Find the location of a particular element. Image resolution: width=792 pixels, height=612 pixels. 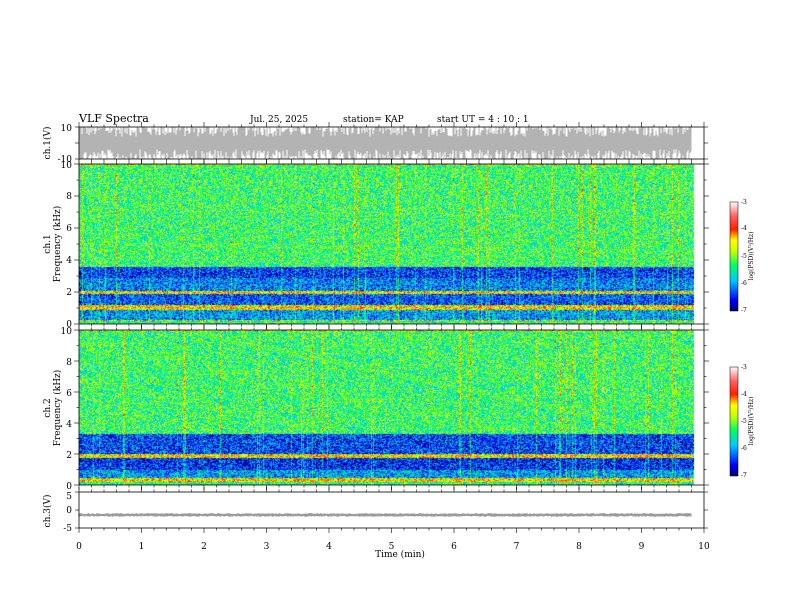

xtick-9: 9 is located at coordinates (642, 547).